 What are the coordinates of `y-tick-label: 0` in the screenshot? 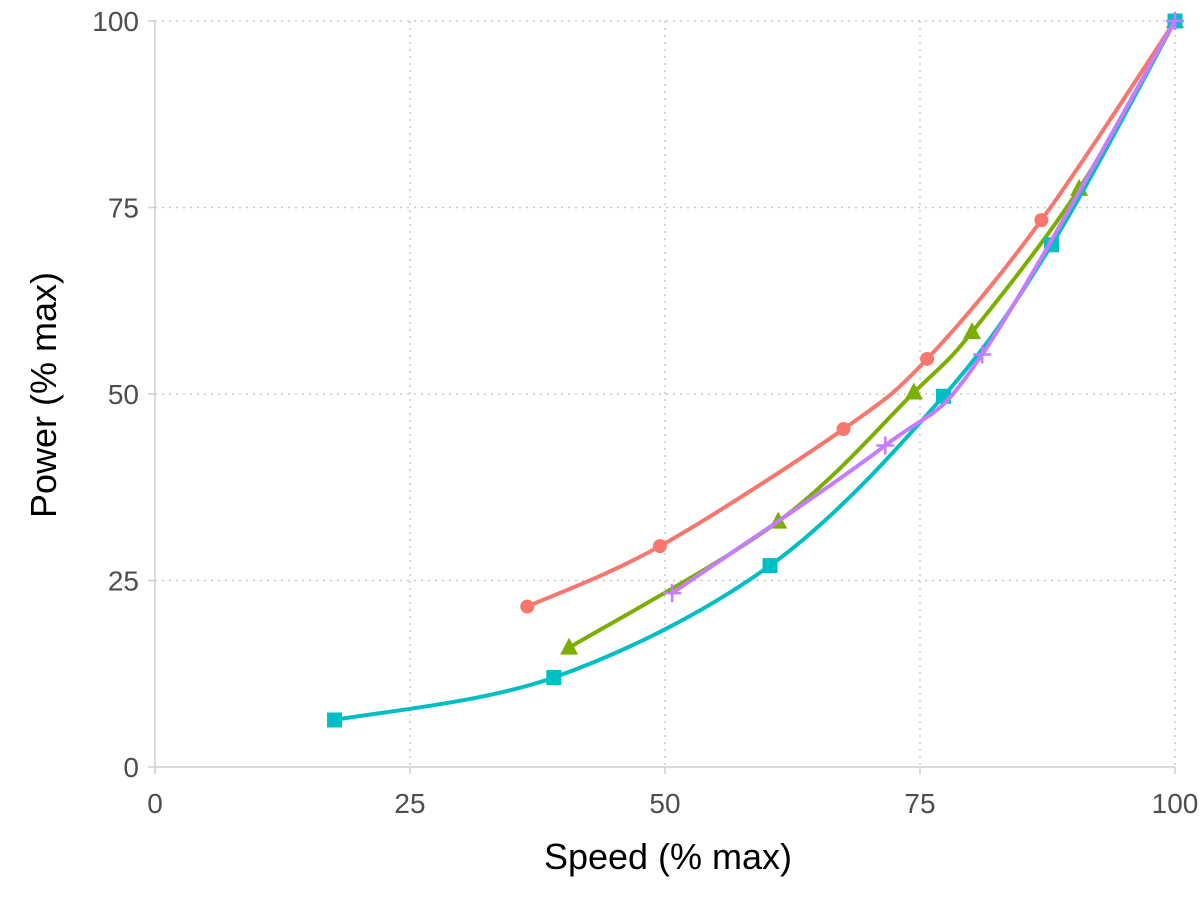 It's located at (131, 767).